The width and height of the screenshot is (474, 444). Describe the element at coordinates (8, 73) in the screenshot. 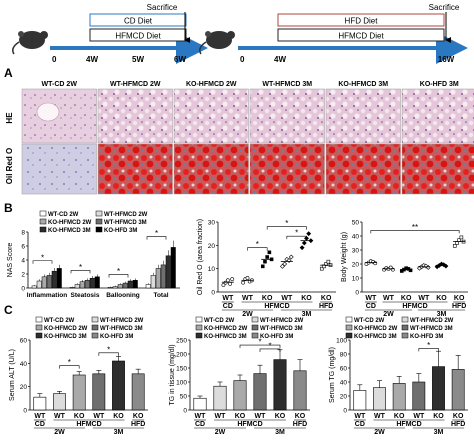

I see `panel-a-letter: A` at that location.